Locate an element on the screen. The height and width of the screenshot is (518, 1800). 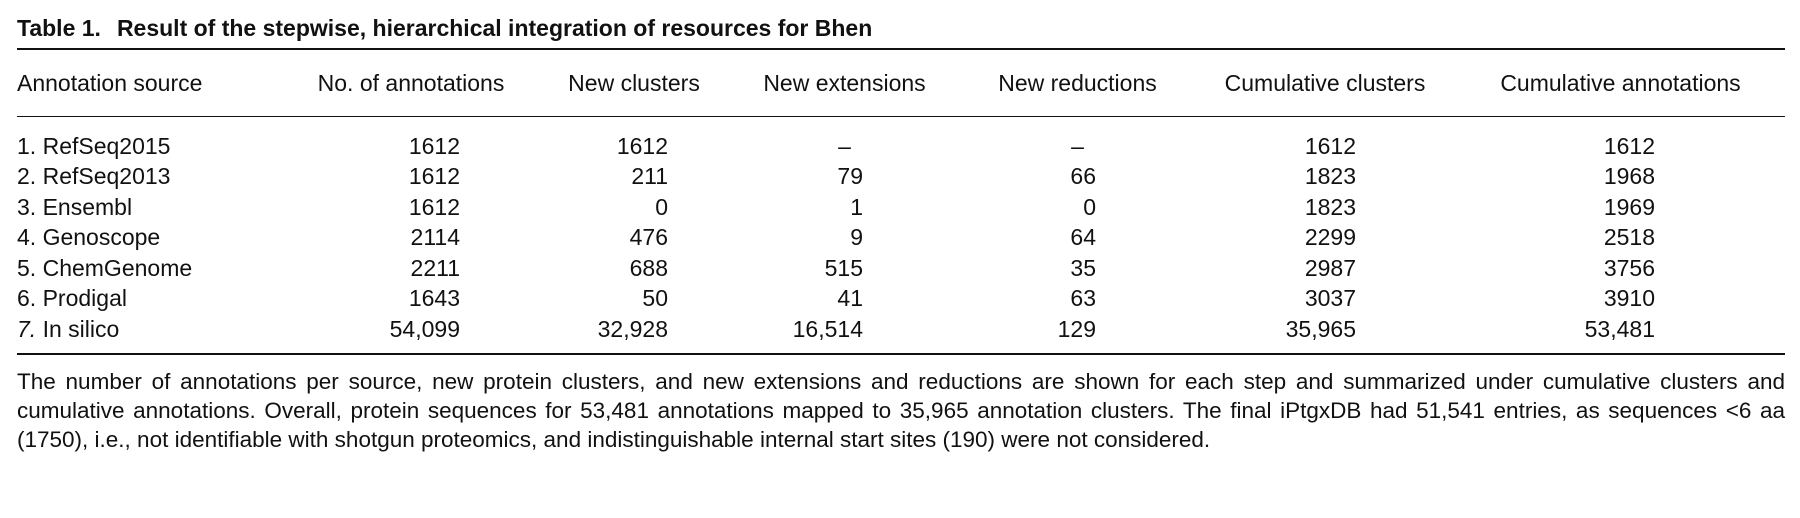
new-clusters-cell: 476 is located at coordinates (648, 237).